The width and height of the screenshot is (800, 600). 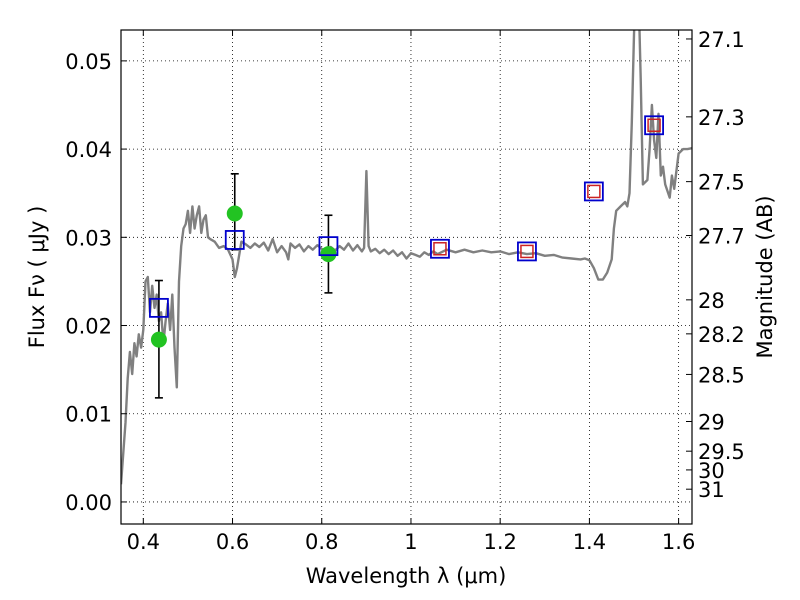 What do you see at coordinates (88, 238) in the screenshot?
I see `y-tick-label: 0.03` at bounding box center [88, 238].